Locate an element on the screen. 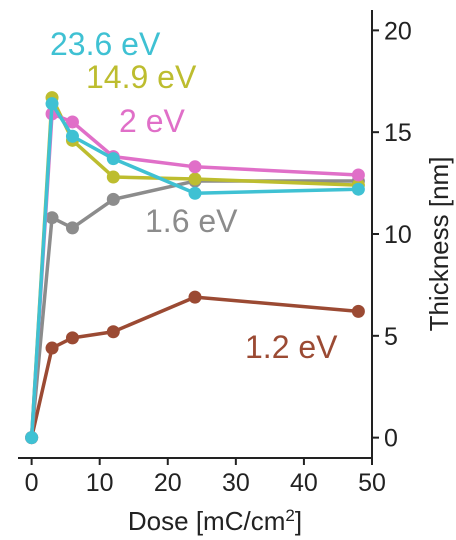 The image size is (456, 540). y-axis-title: Thickness [nm] is located at coordinates (439, 244).